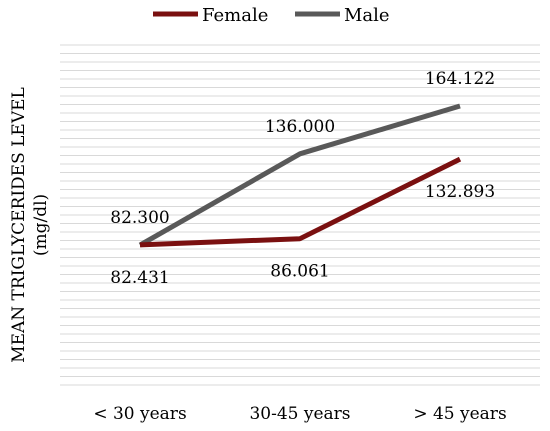 The height and width of the screenshot is (431, 550). I want to click on x-tick-label: < 30 years, so click(139, 414).